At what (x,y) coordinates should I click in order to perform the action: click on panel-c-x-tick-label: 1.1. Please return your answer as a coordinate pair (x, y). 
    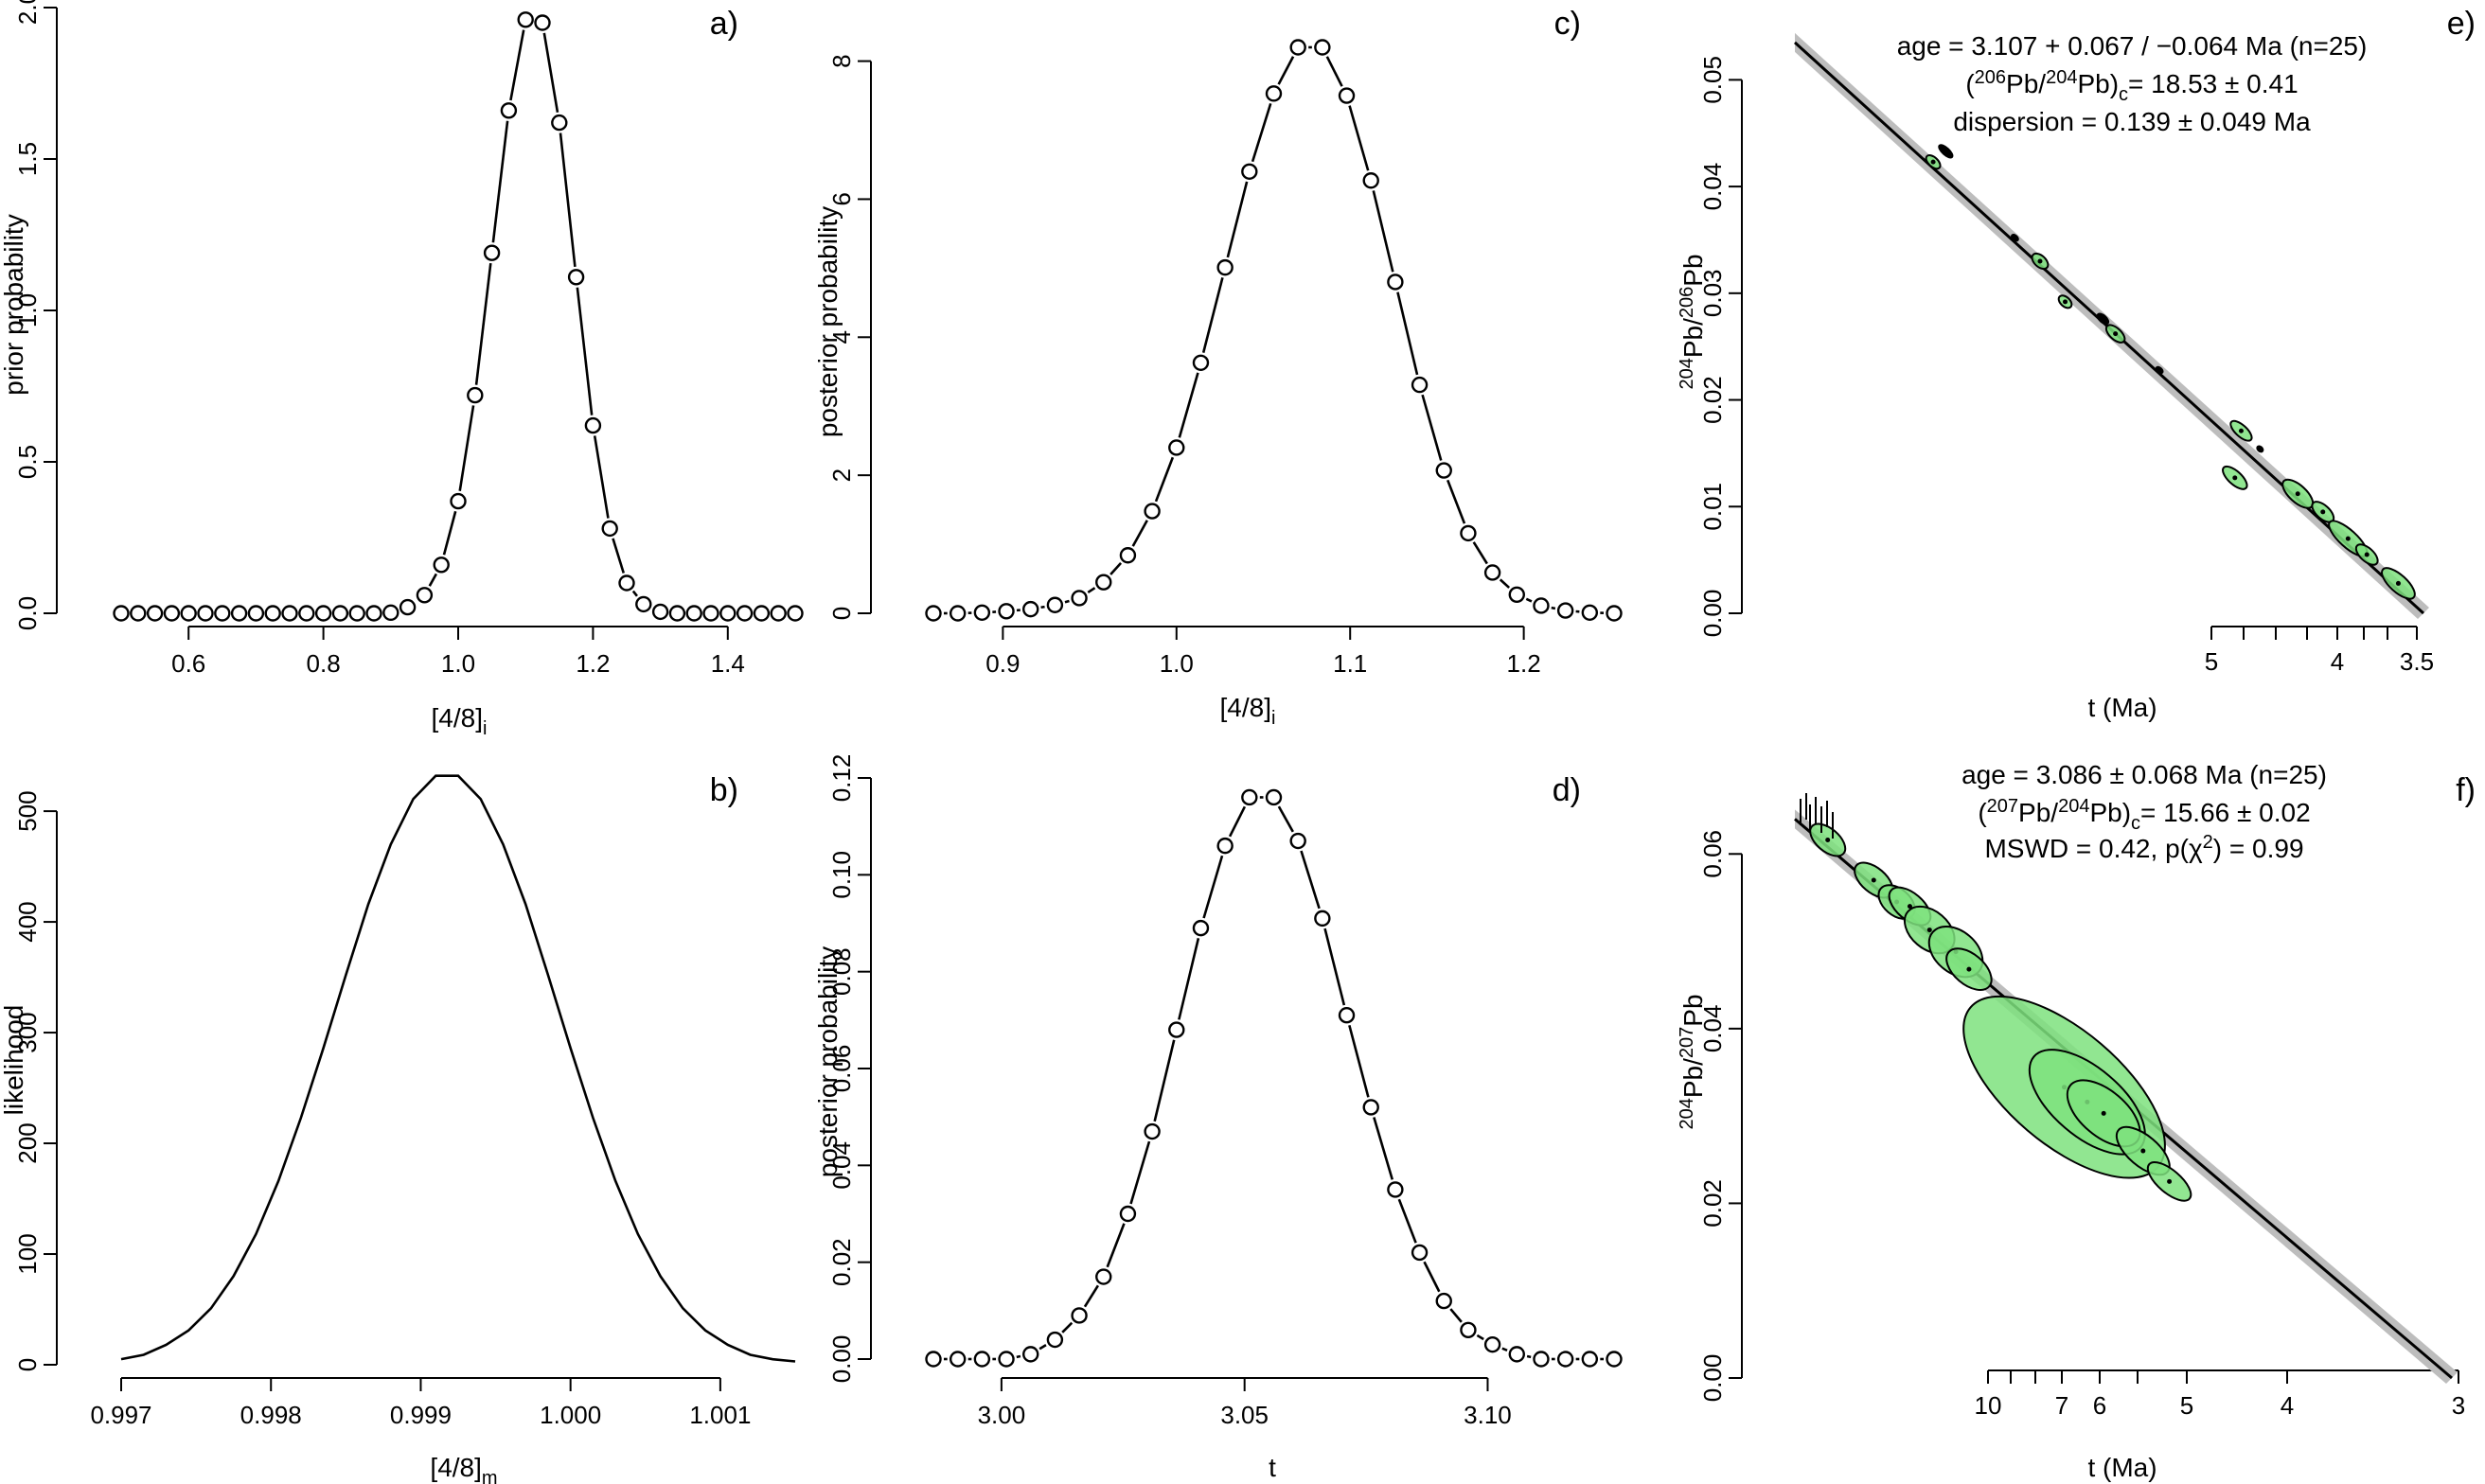
    Looking at the image, I should click on (1350, 663).